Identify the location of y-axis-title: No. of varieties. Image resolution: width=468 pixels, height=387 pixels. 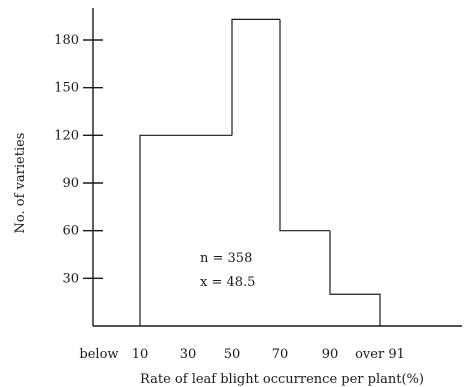
(20, 183).